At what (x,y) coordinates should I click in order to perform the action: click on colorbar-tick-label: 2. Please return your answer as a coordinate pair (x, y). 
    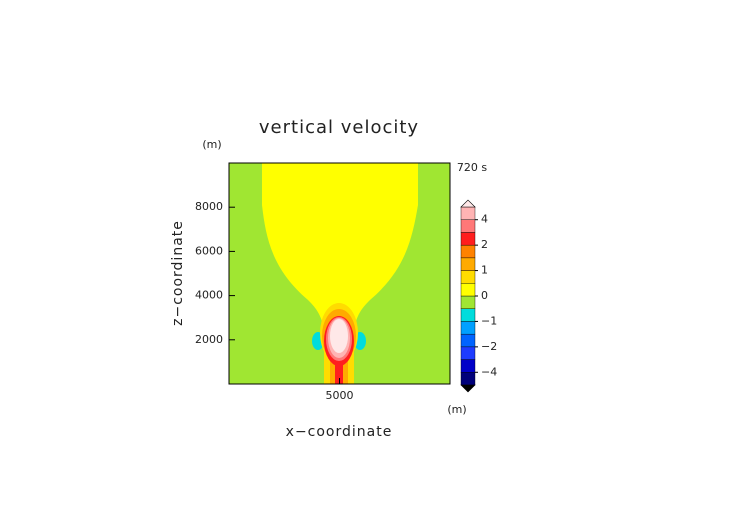
    Looking at the image, I should click on (484, 244).